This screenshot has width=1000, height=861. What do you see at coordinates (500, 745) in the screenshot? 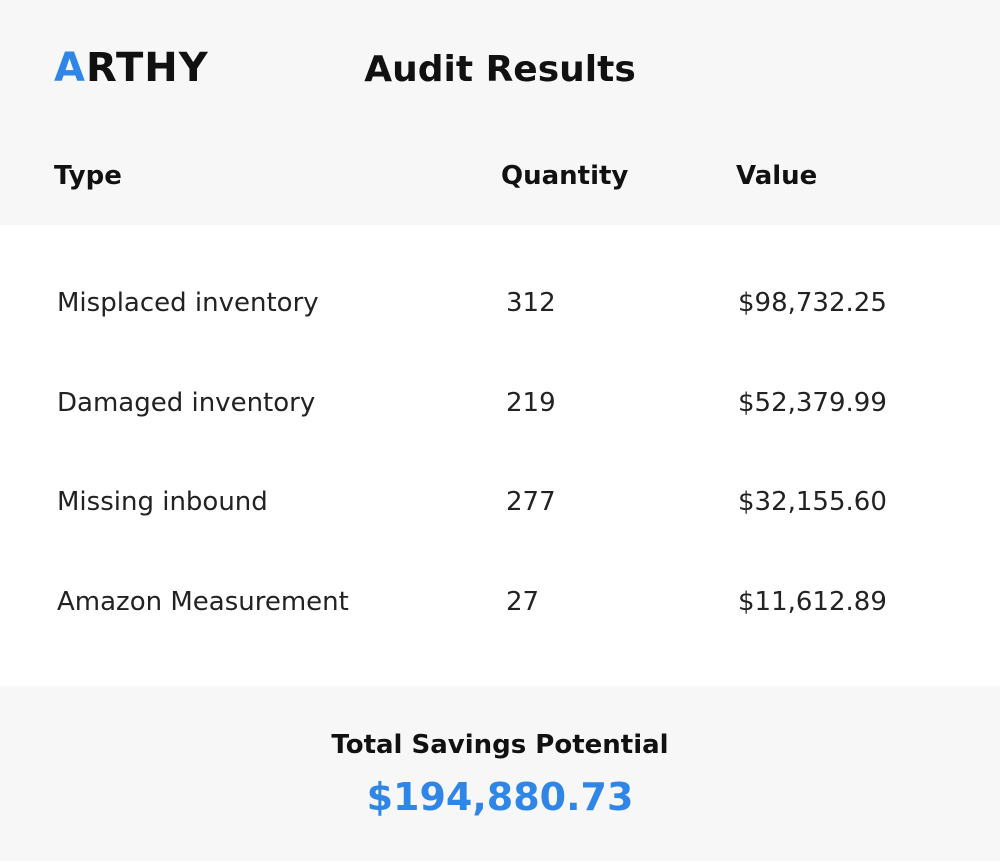
I see `total-label: Total Savings Potential` at bounding box center [500, 745].